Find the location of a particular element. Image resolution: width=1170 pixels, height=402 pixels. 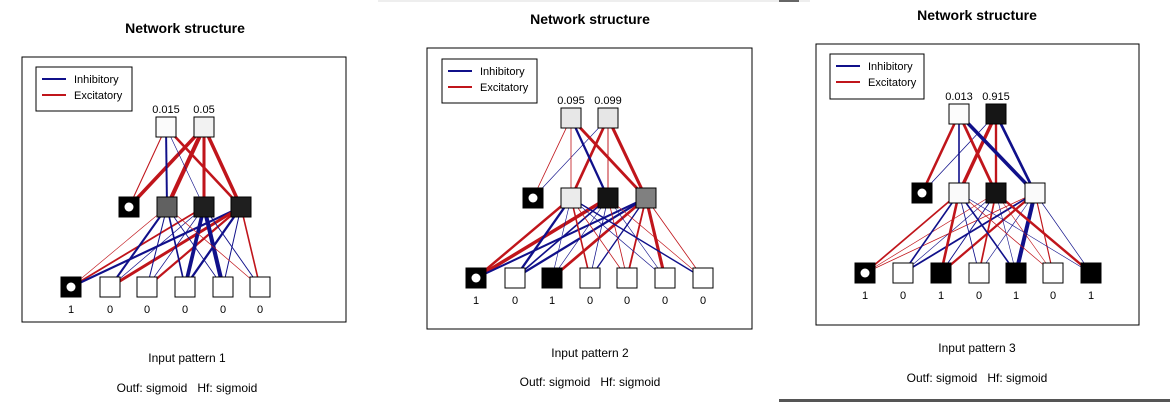

output-value-label: 0.095 is located at coordinates (571, 101).